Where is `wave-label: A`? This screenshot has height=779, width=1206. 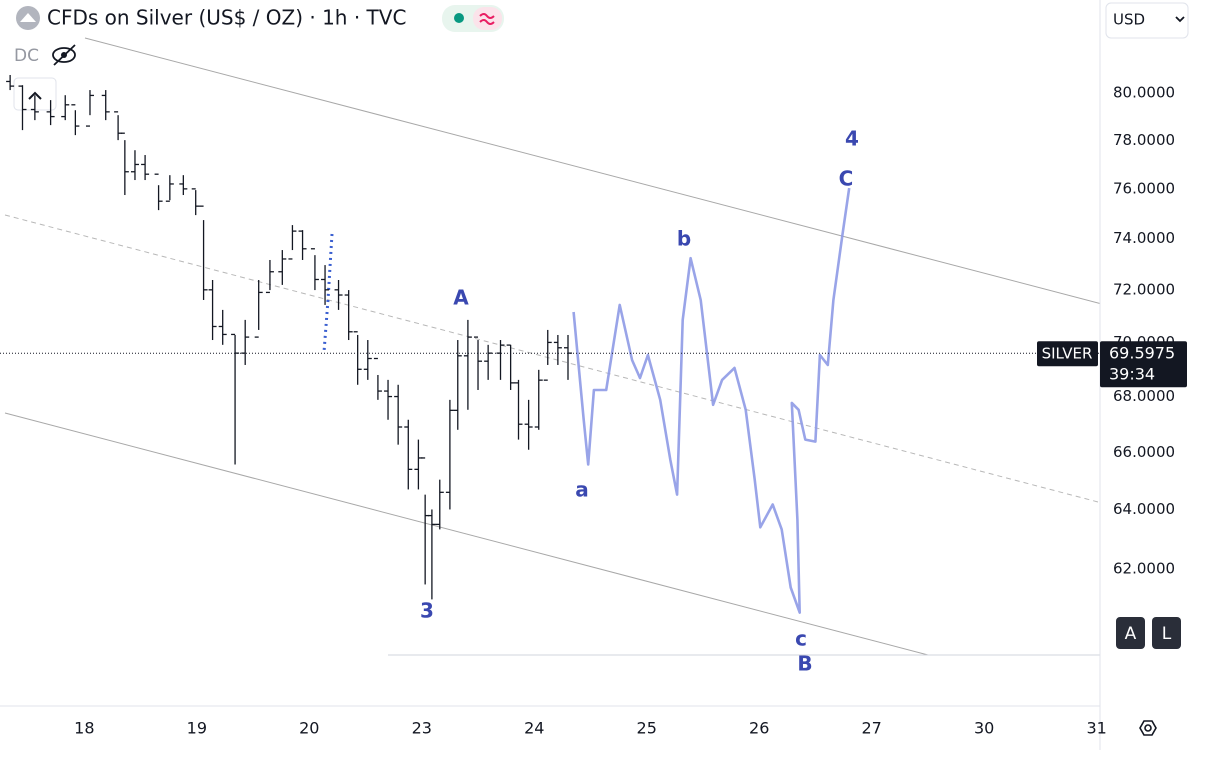
wave-label: A is located at coordinates (461, 298).